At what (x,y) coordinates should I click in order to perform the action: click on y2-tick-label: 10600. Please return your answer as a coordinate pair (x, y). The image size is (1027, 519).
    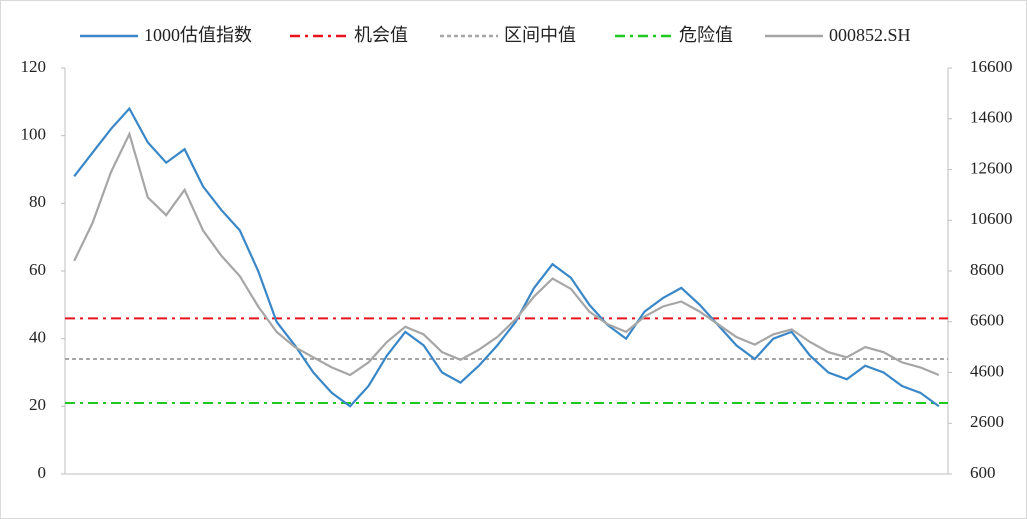
    Looking at the image, I should click on (991, 218).